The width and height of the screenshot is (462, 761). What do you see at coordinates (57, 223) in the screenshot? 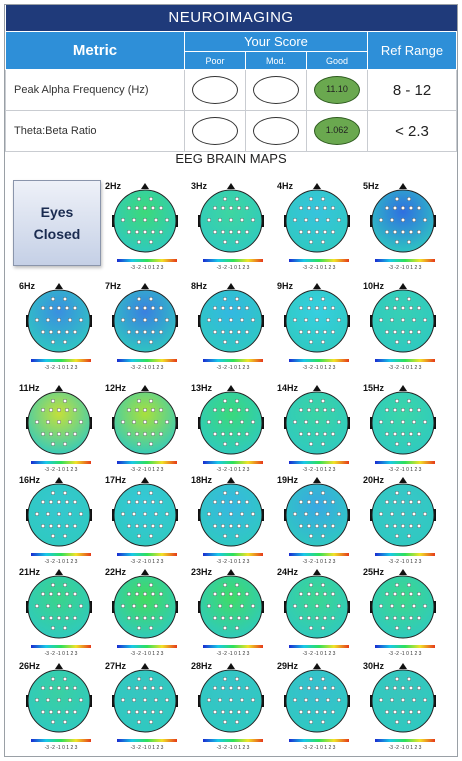
I see `eyes-closed-button: Eyes Closed` at bounding box center [57, 223].